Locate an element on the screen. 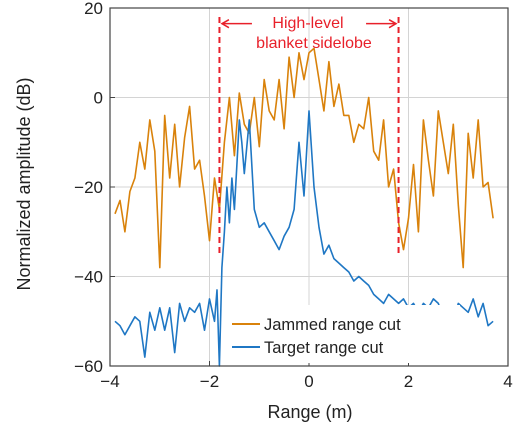 Image resolution: width=516 pixels, height=428 pixels. x-tick-label-0: −4 is located at coordinates (109, 381).